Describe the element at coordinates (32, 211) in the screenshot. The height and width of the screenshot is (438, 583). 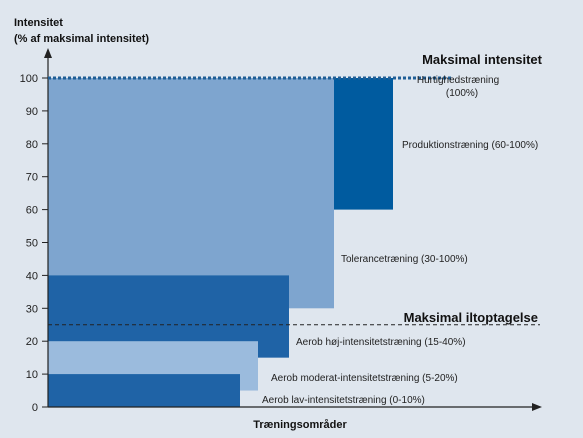
I see `y-tick-label: 60` at that location.